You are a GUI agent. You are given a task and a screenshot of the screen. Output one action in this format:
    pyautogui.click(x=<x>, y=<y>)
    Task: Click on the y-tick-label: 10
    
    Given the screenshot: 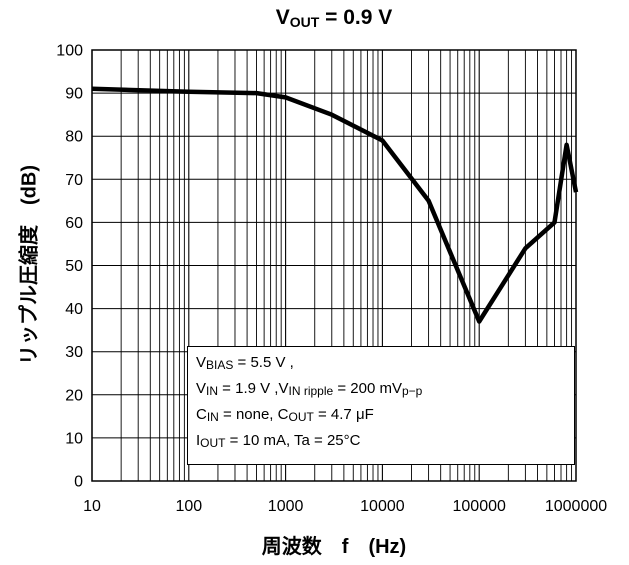 What is the action you would take?
    pyautogui.click(x=74, y=438)
    